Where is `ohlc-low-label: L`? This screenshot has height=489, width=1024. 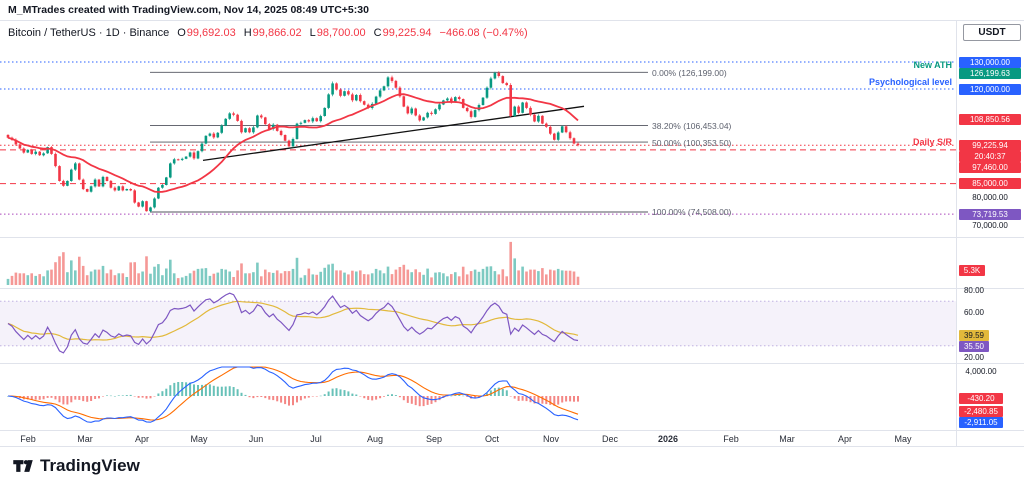
ohlc-low-label: L is located at coordinates (312, 33).